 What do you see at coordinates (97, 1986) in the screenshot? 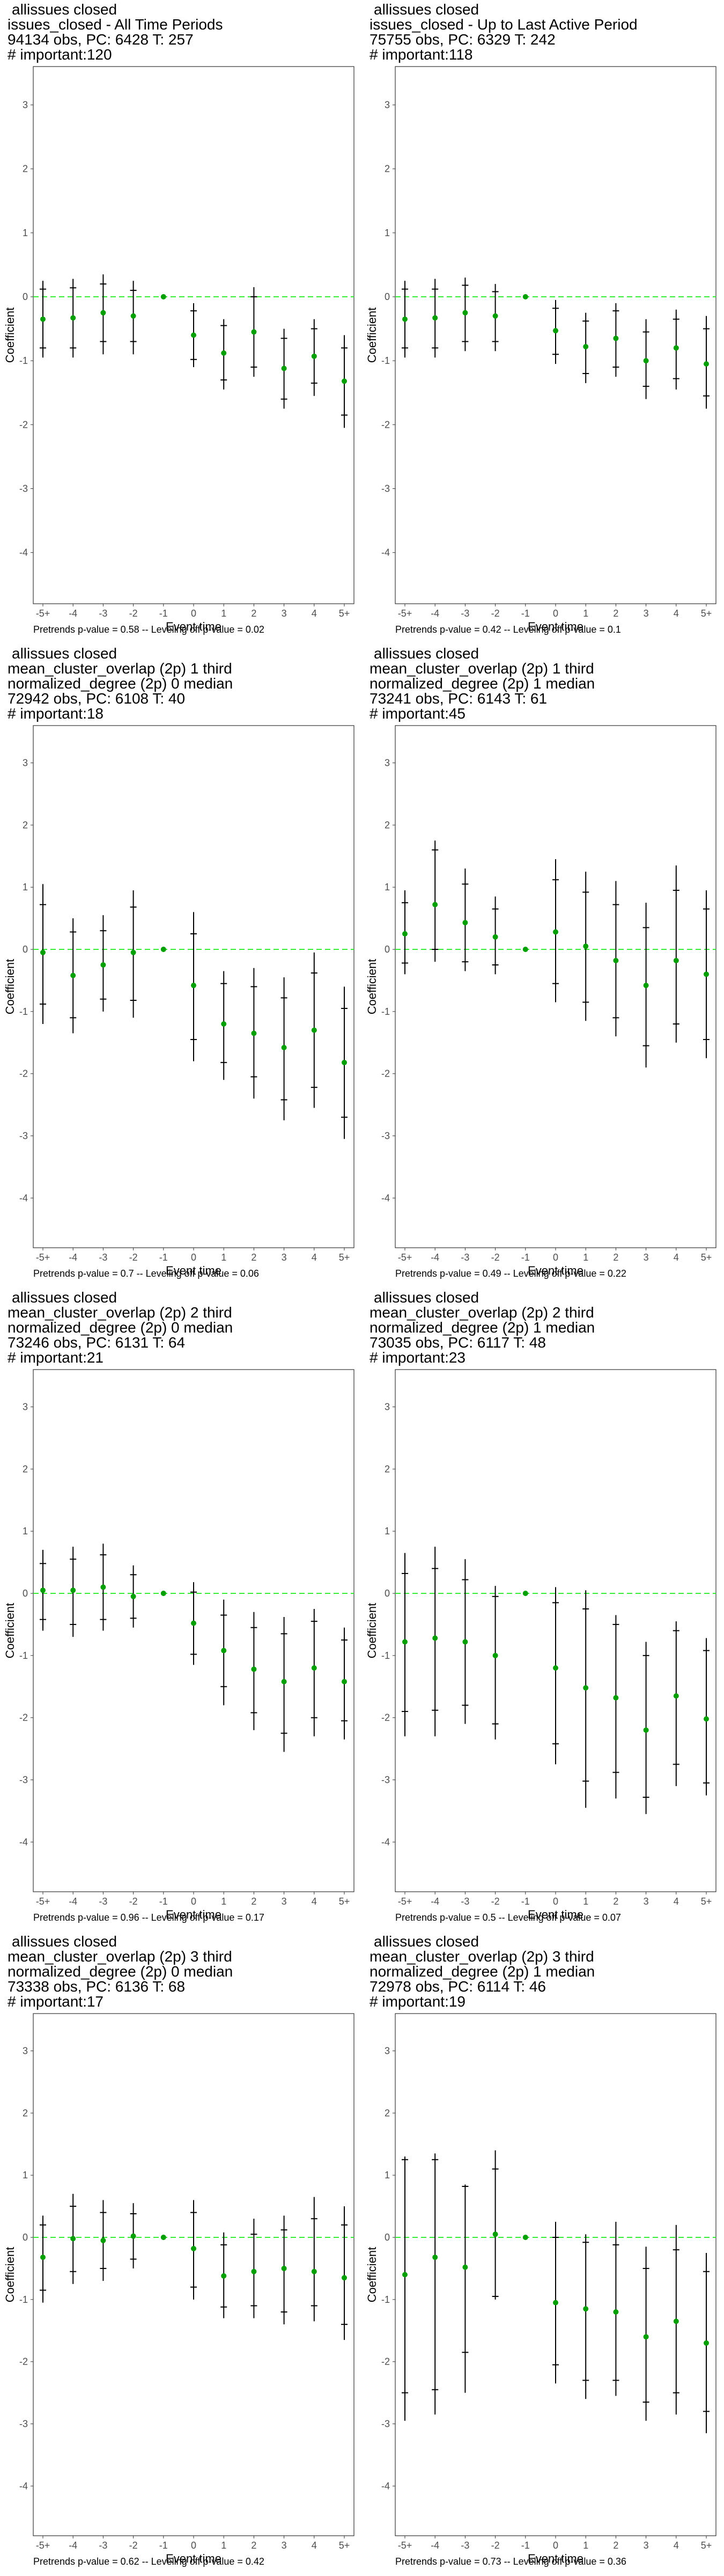
I see `chart-title-line: 73338 obs, PC: 6136 T: 68` at bounding box center [97, 1986].